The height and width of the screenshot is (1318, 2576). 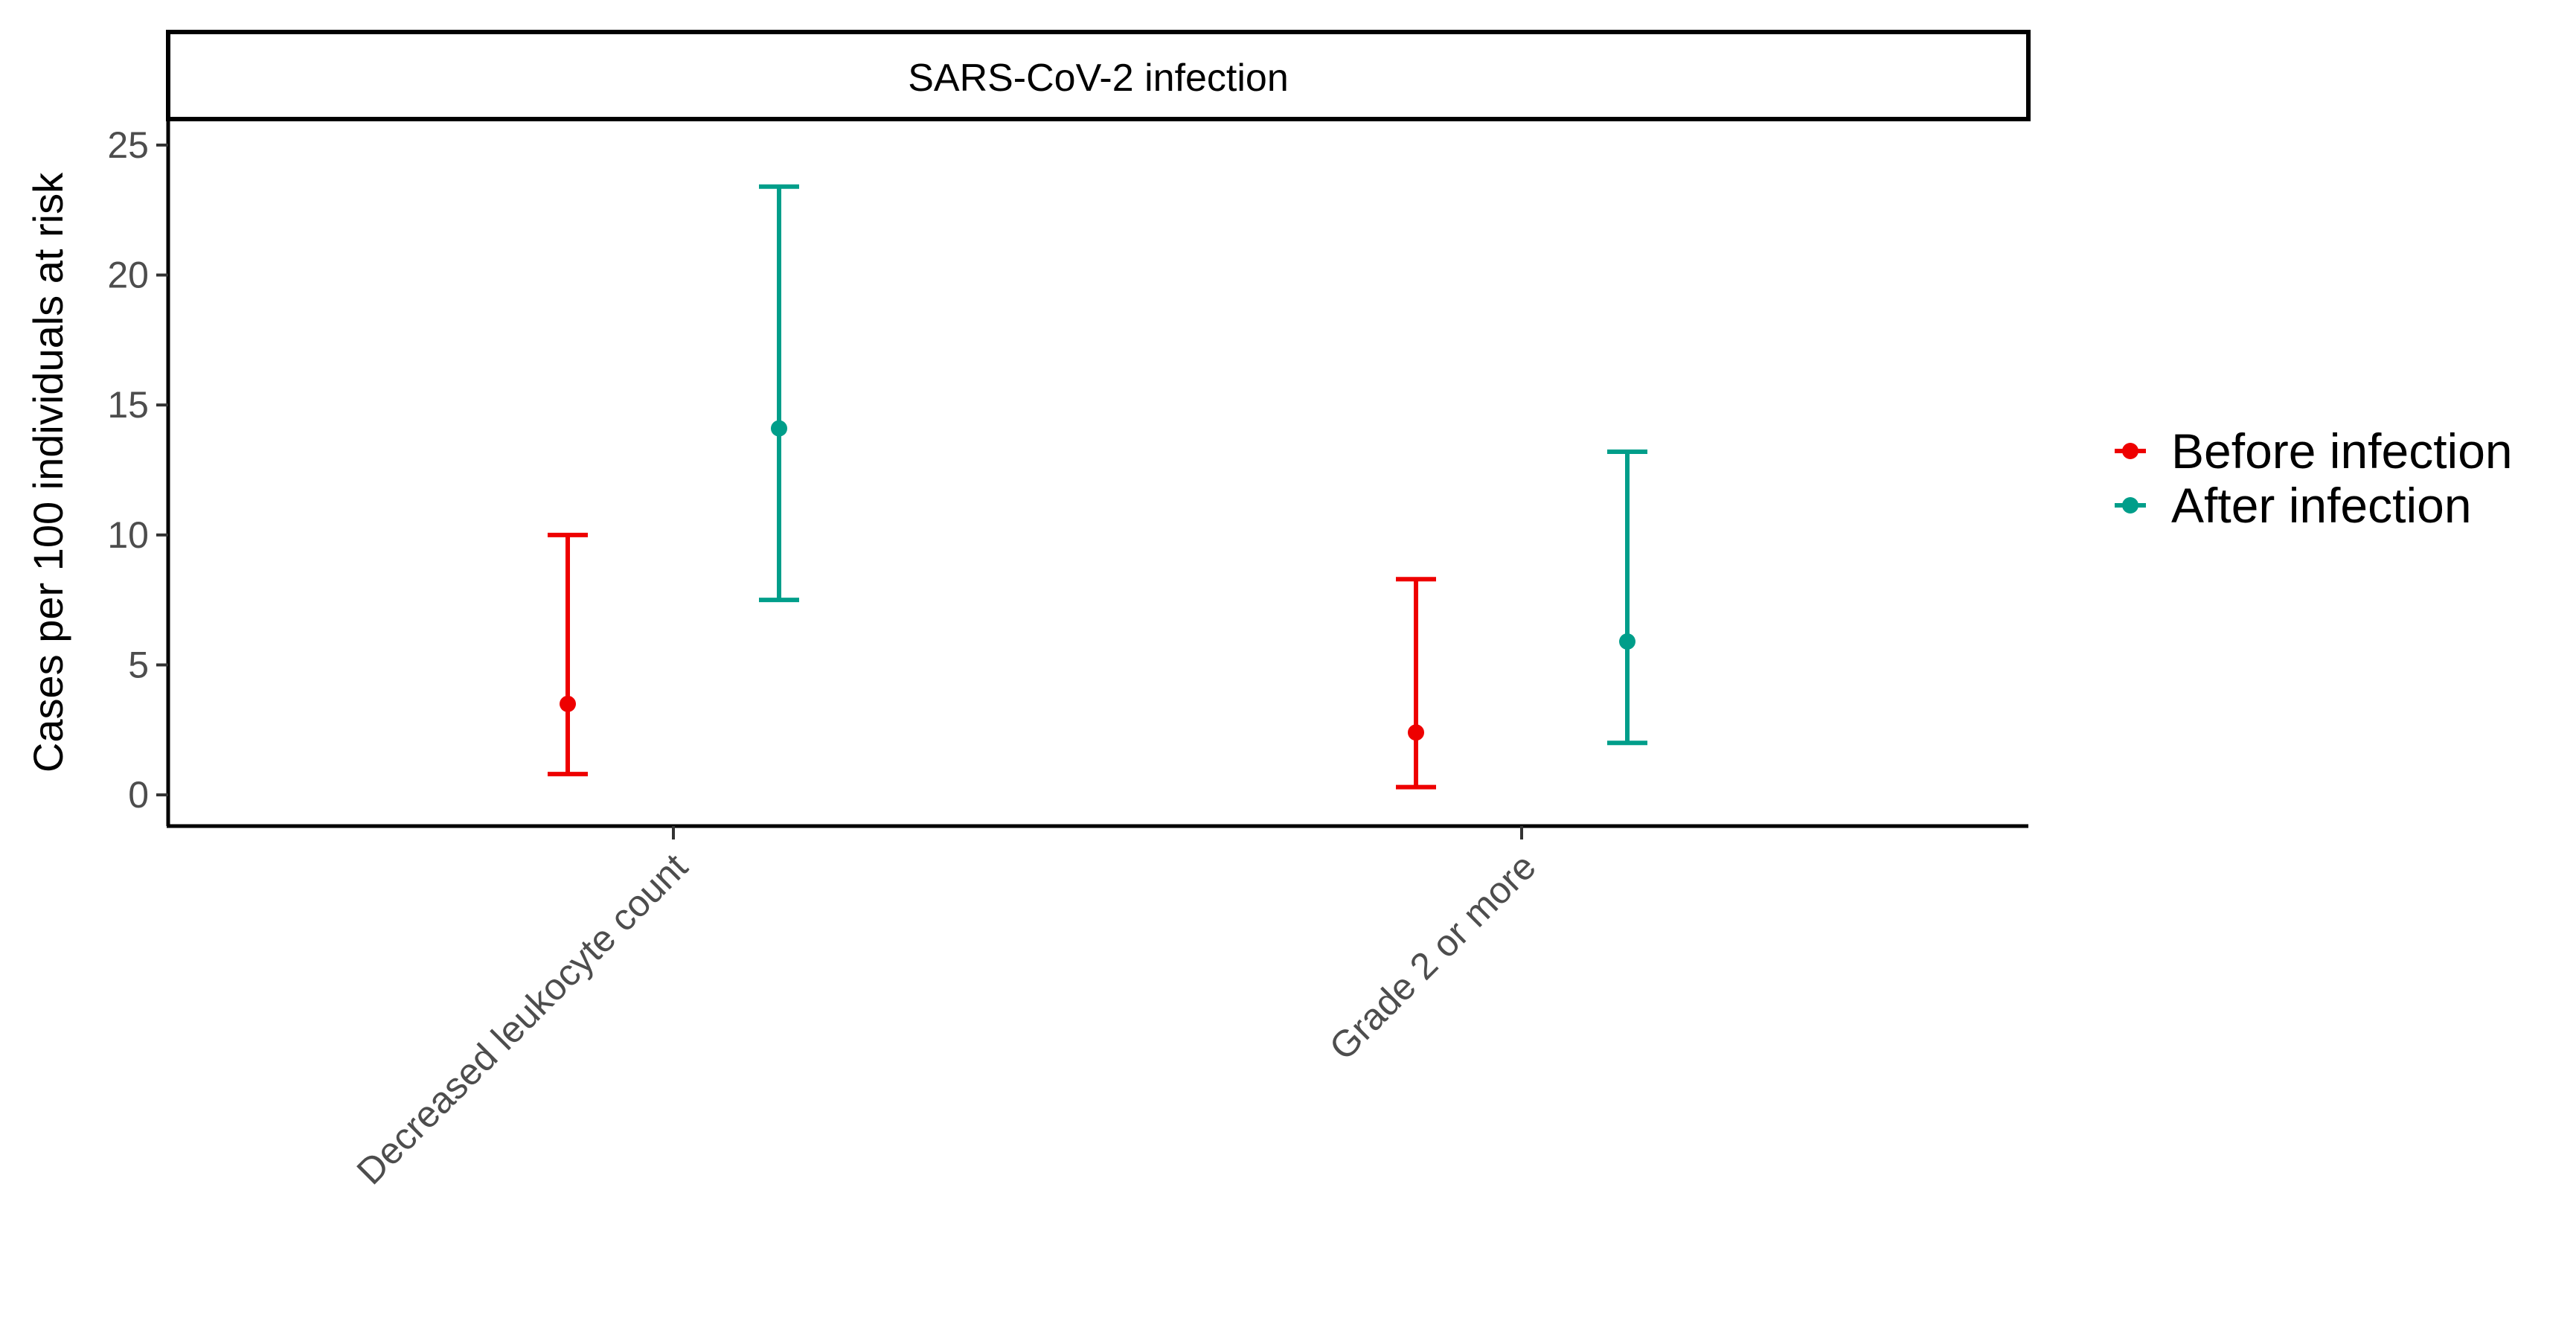 I want to click on facet-strip-label: SARS-CoV-2 infection, so click(x=1098, y=78).